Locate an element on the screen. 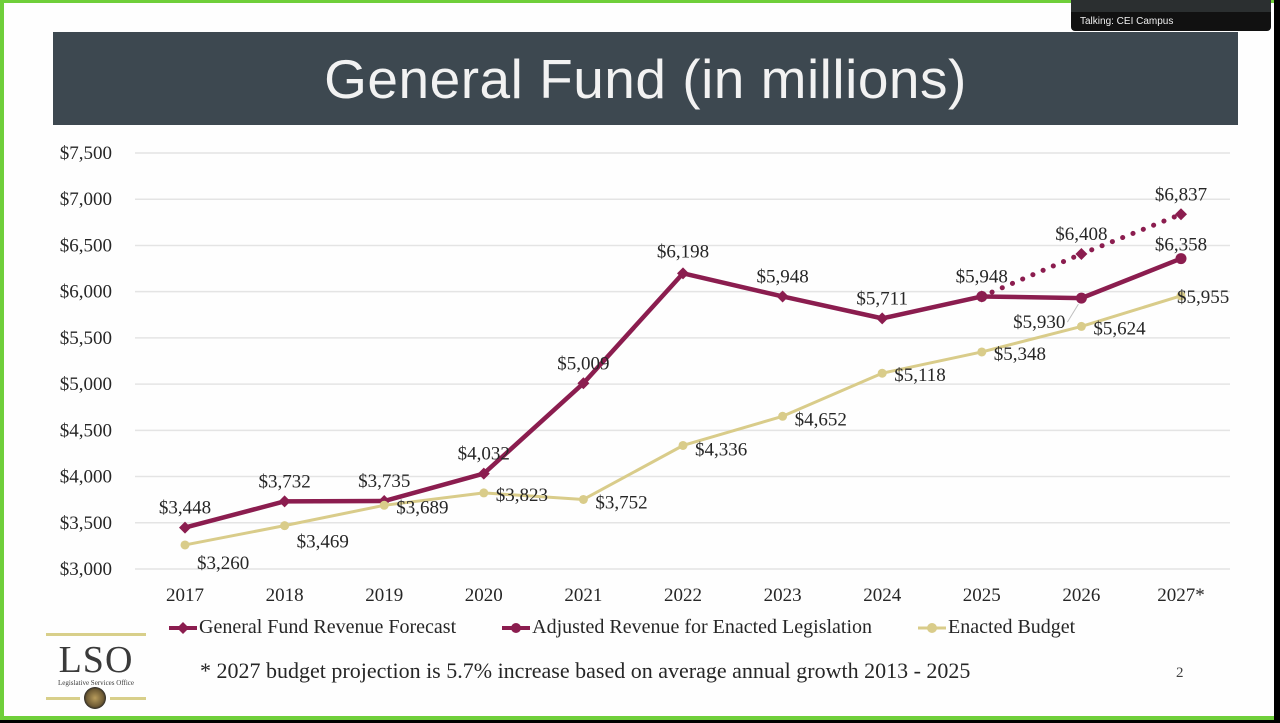  y-tick-label: $4,500 is located at coordinates (86, 430).